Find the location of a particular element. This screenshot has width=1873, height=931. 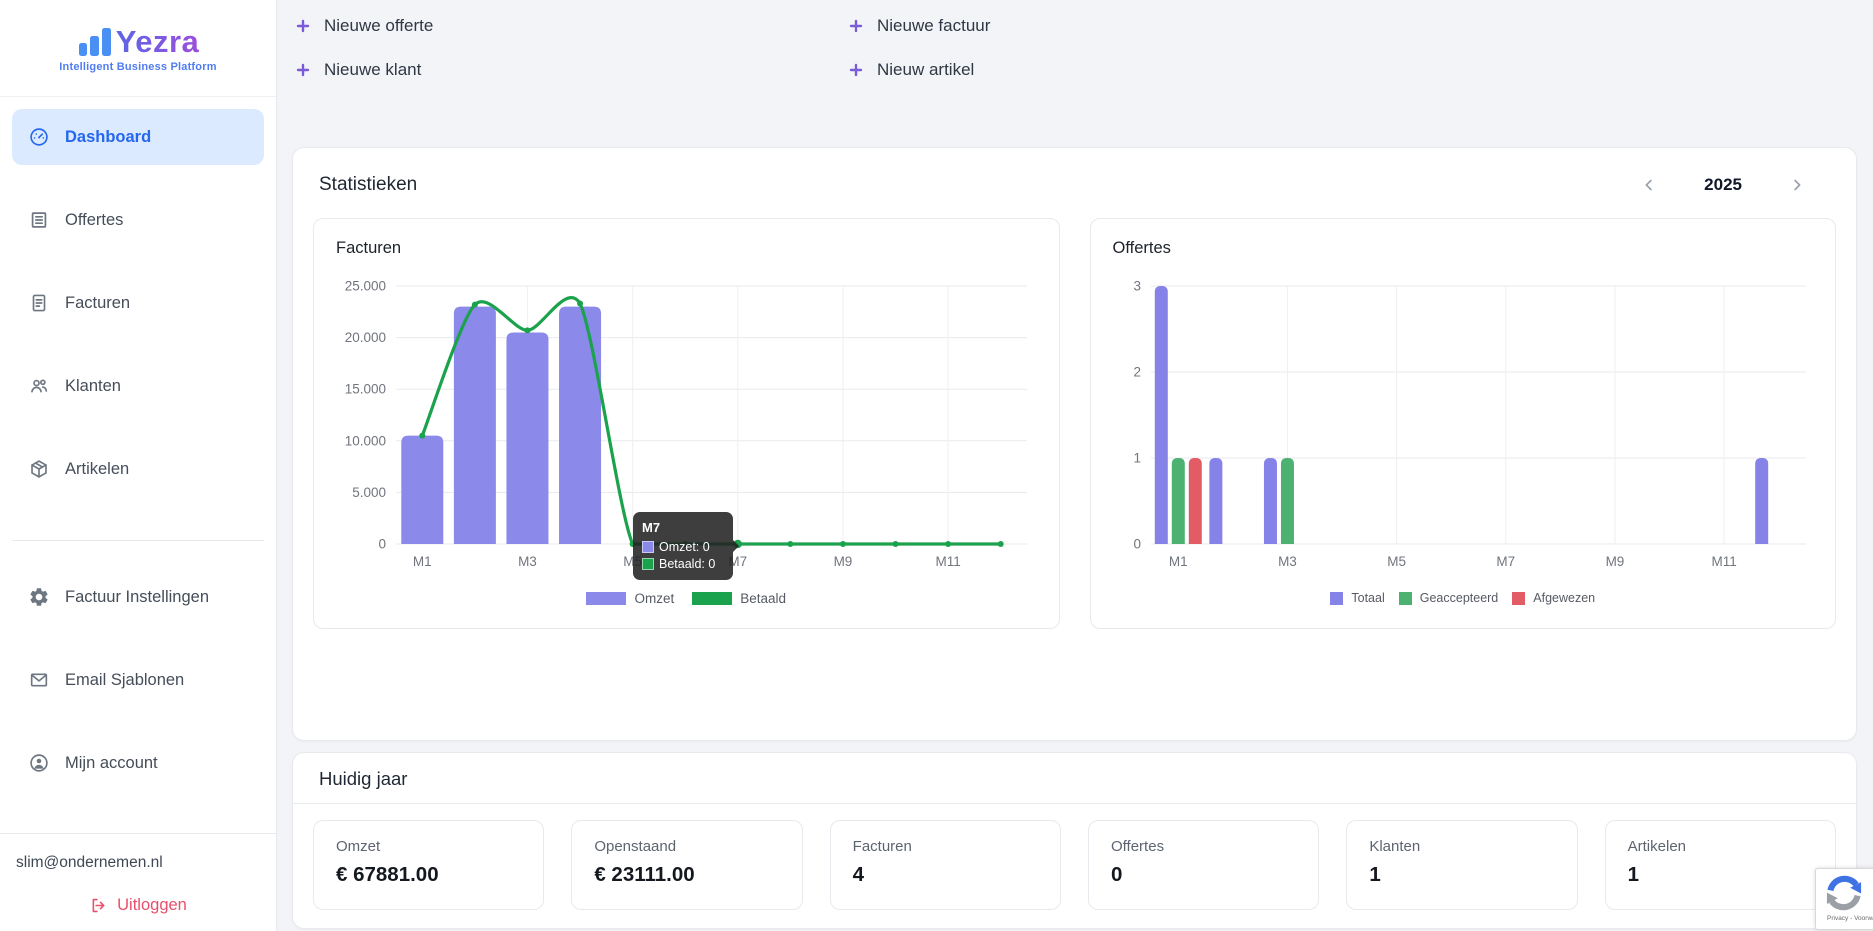

stat-card-value: € 67881.00 is located at coordinates (387, 874).